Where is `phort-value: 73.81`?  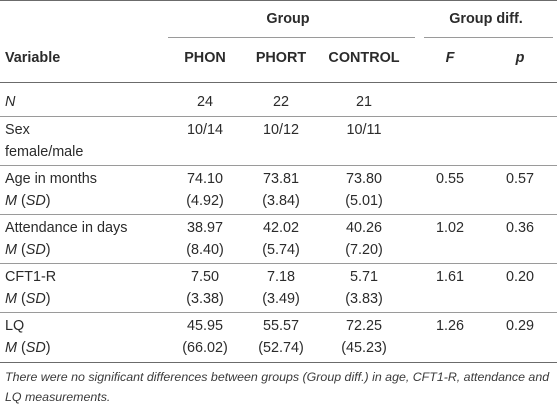
phort-value: 73.81 is located at coordinates (281, 179).